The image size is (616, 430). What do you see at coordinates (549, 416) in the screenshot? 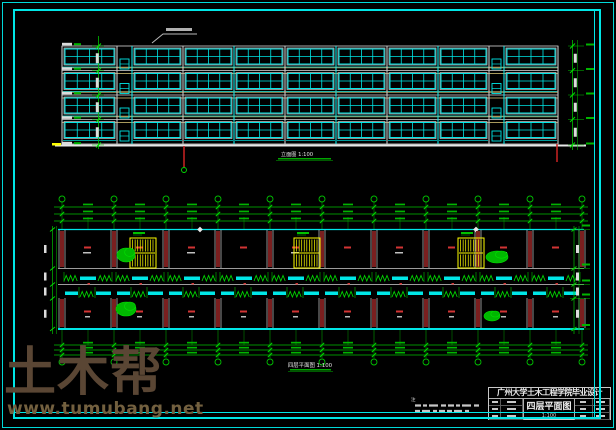
I see `title-block-scale: 1:100` at bounding box center [549, 416].